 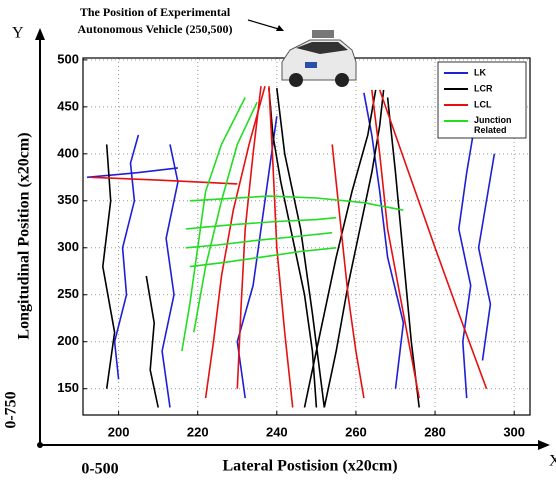 I want to click on y-tick-label: 350, so click(x=68, y=199).